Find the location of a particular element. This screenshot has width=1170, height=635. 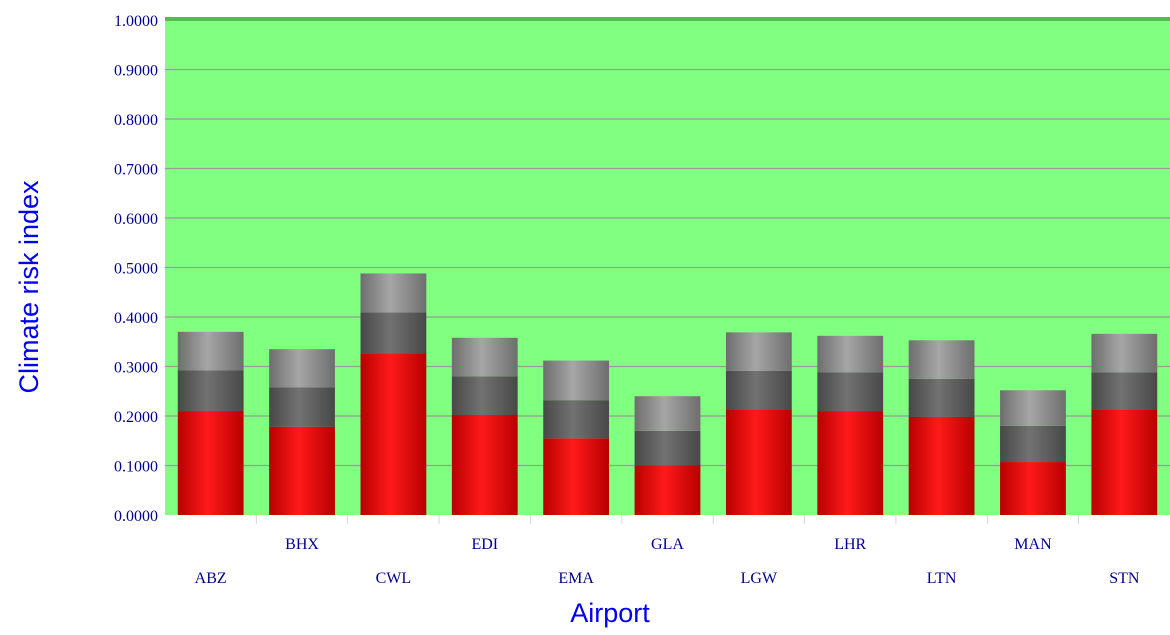

x-tick-label: CWL is located at coordinates (394, 578).